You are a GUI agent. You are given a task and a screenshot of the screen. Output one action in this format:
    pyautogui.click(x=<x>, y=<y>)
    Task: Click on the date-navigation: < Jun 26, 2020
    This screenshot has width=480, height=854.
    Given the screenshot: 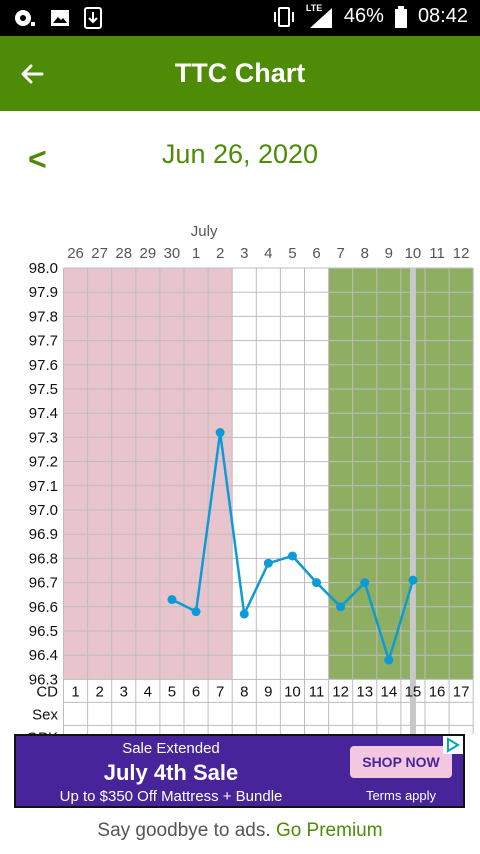 What is the action you would take?
    pyautogui.click(x=240, y=156)
    